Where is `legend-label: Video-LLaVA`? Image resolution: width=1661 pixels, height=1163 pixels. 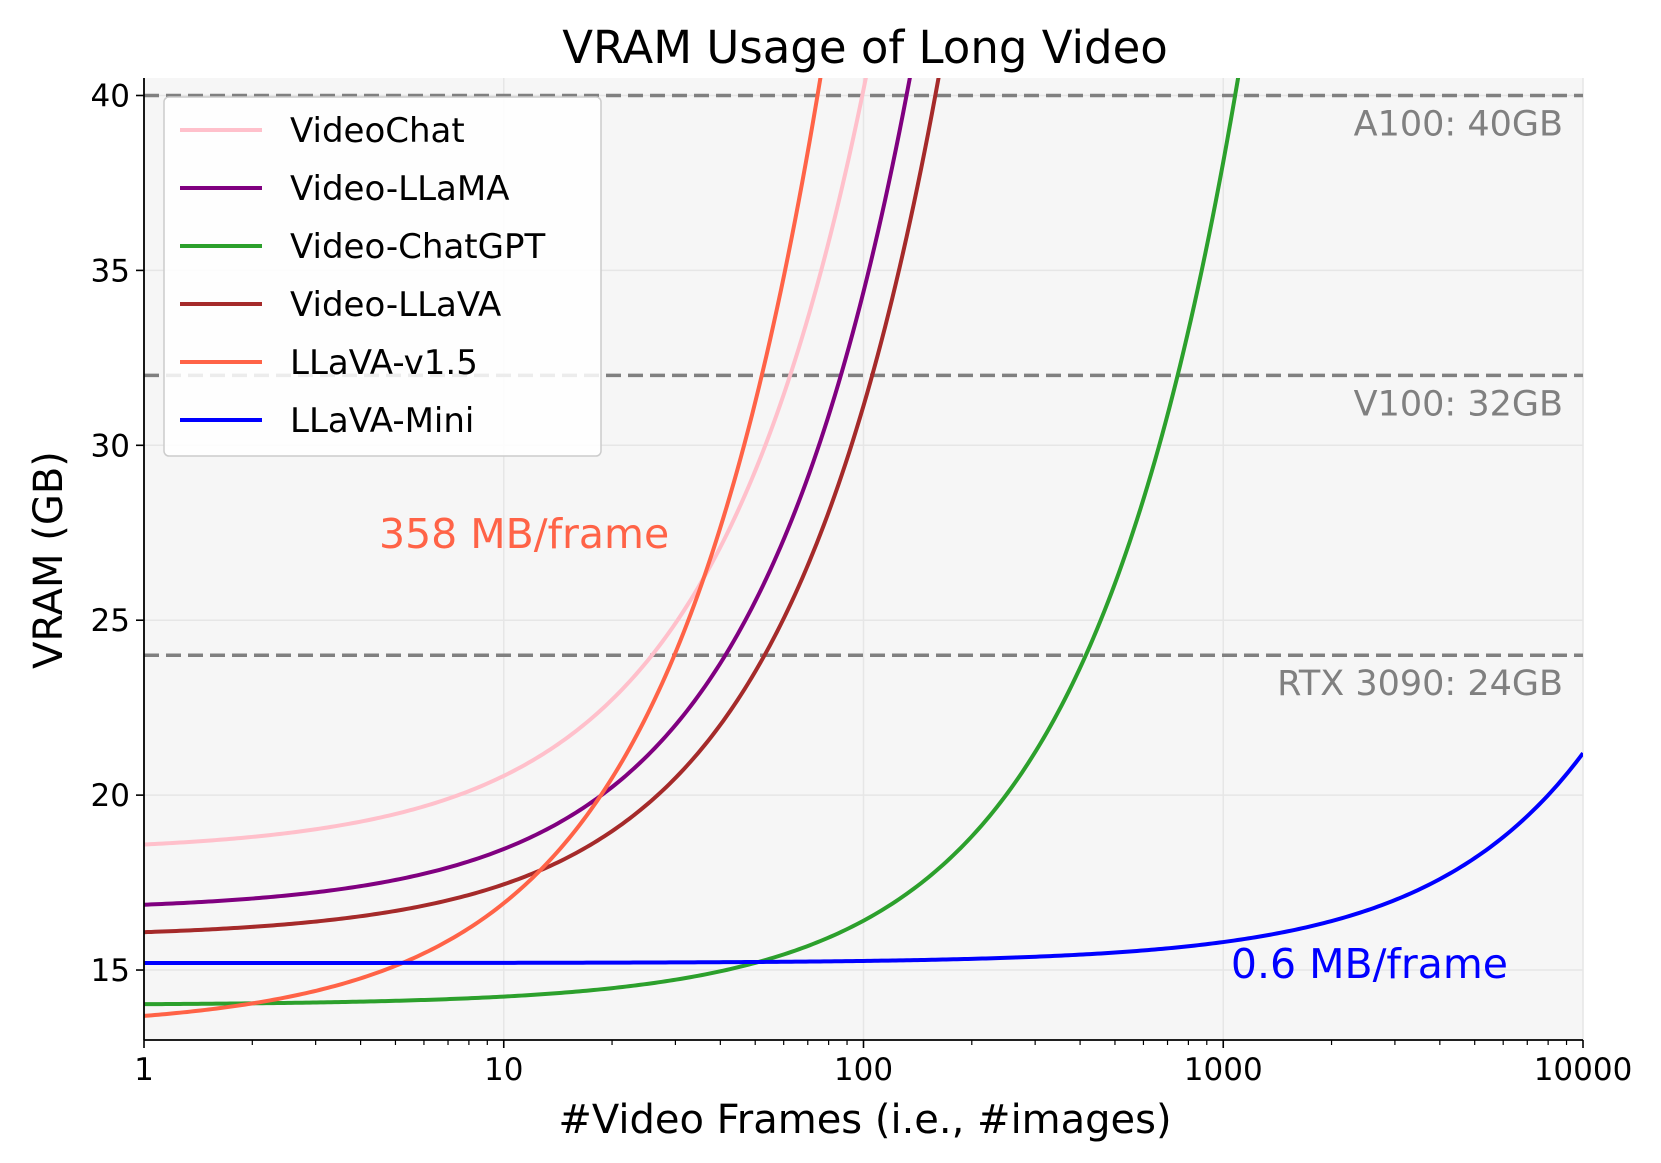 legend-label: Video-LLaVA is located at coordinates (395, 305).